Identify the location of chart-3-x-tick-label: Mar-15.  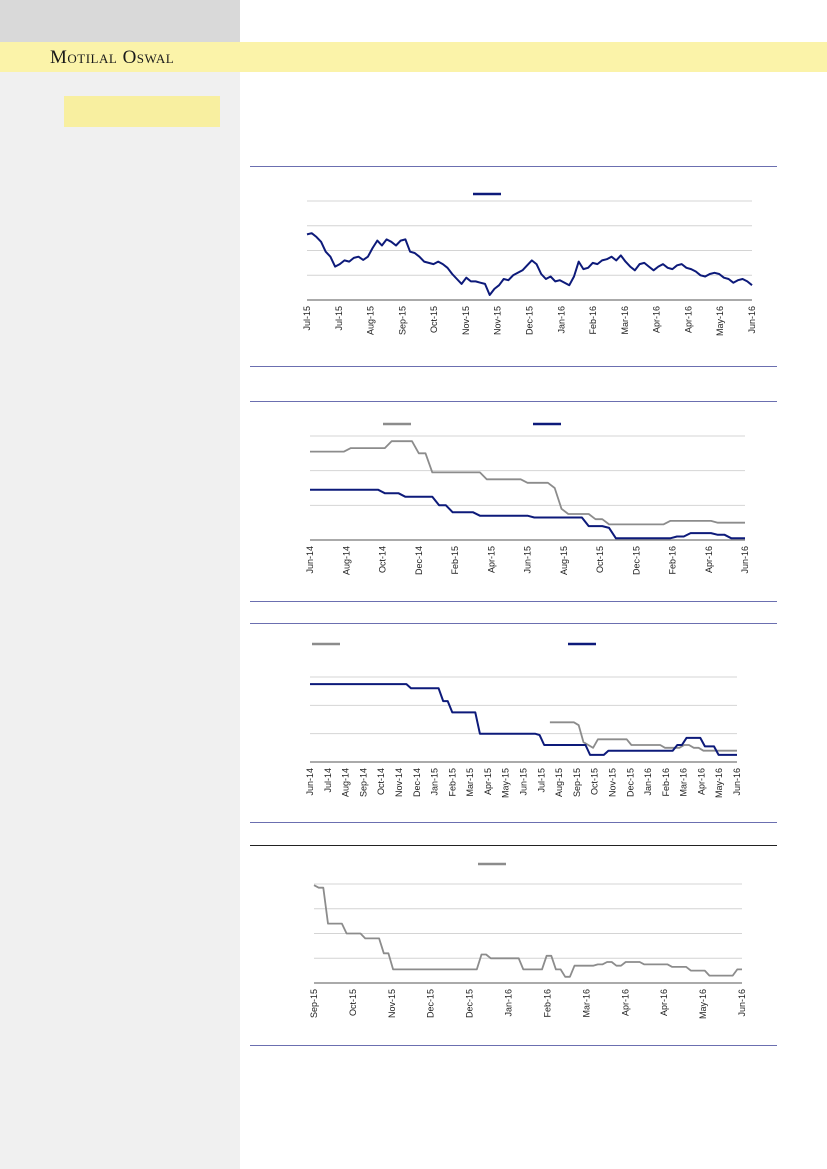
(470, 782).